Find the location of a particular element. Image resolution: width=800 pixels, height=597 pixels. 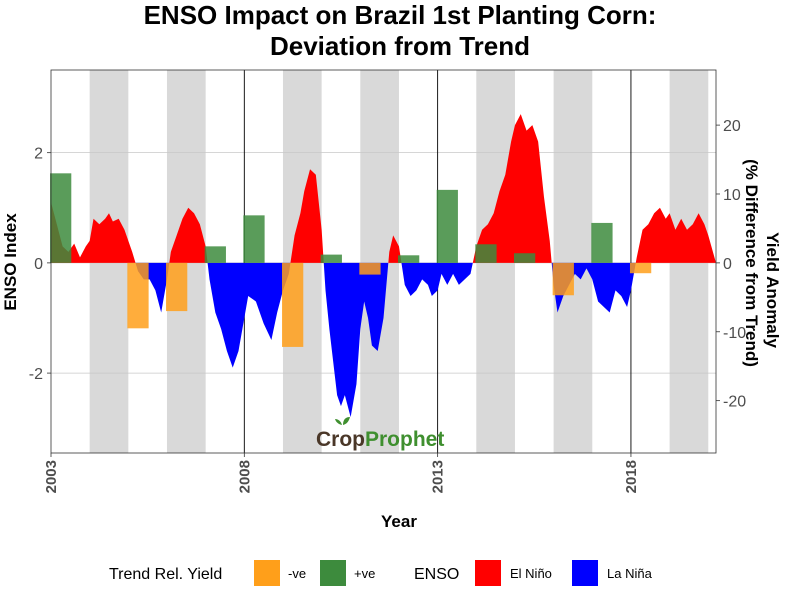

right-axis-title-line-2: (% Difference from Trend) is located at coordinates (751, 263).